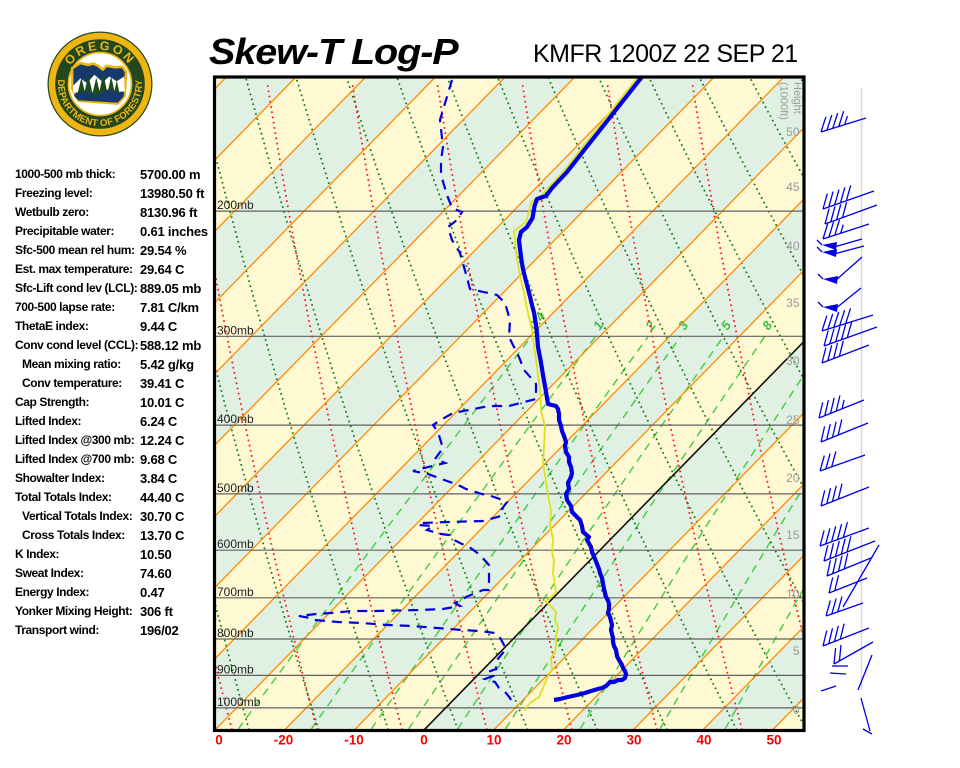 The image size is (960, 768). Describe the element at coordinates (239, 702) in the screenshot. I see `svg-text: 1000mb` at that location.